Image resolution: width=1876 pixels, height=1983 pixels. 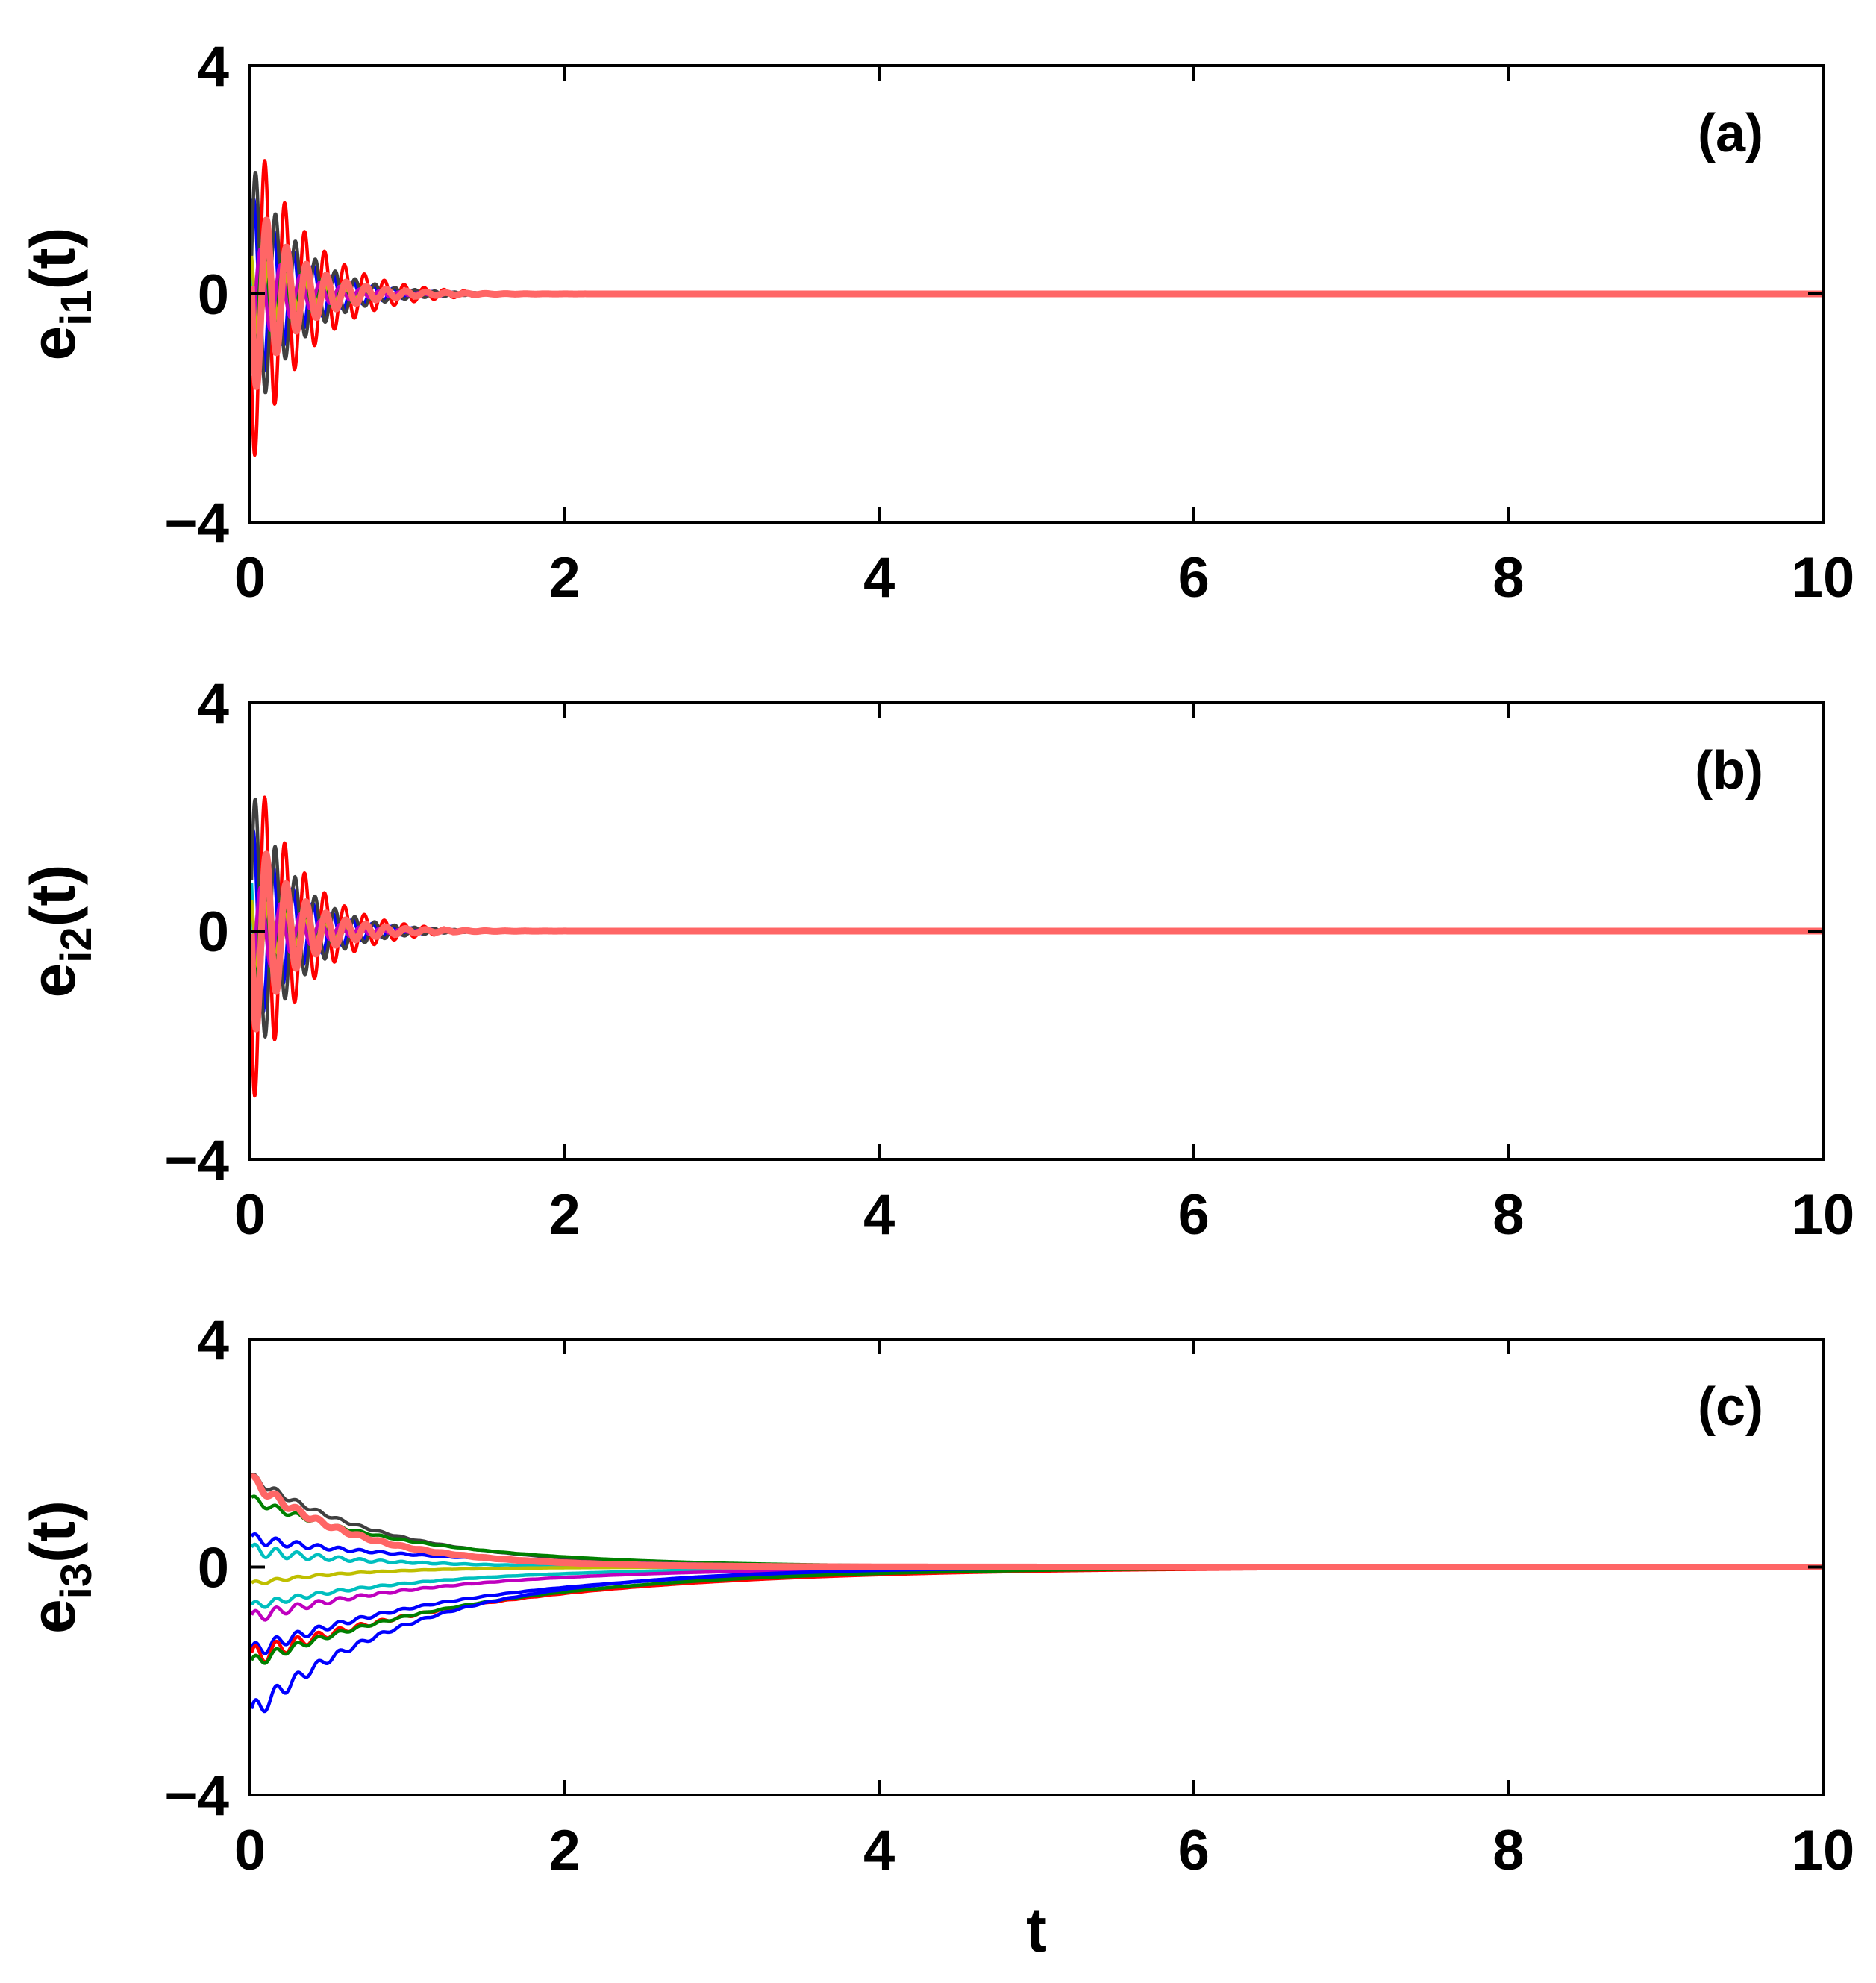 I want to click on y-axis-label: ei2(t), so click(x=60, y=930).